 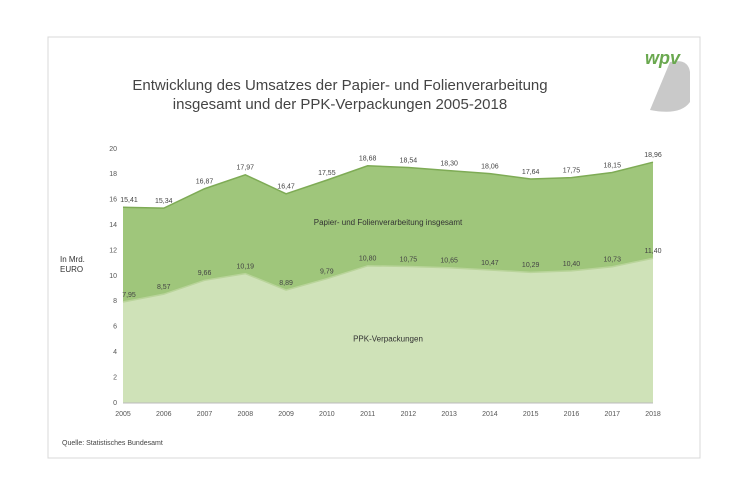 I want to click on value-label: 10,40, so click(x=572, y=264).